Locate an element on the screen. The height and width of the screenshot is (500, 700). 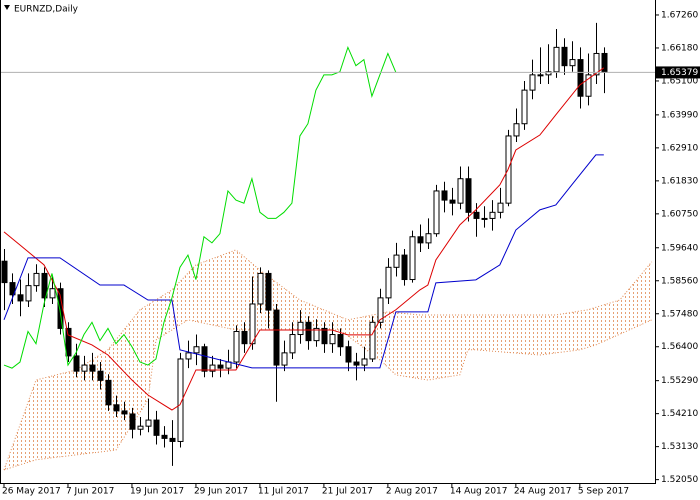
current-price-box is located at coordinates (678, 72).